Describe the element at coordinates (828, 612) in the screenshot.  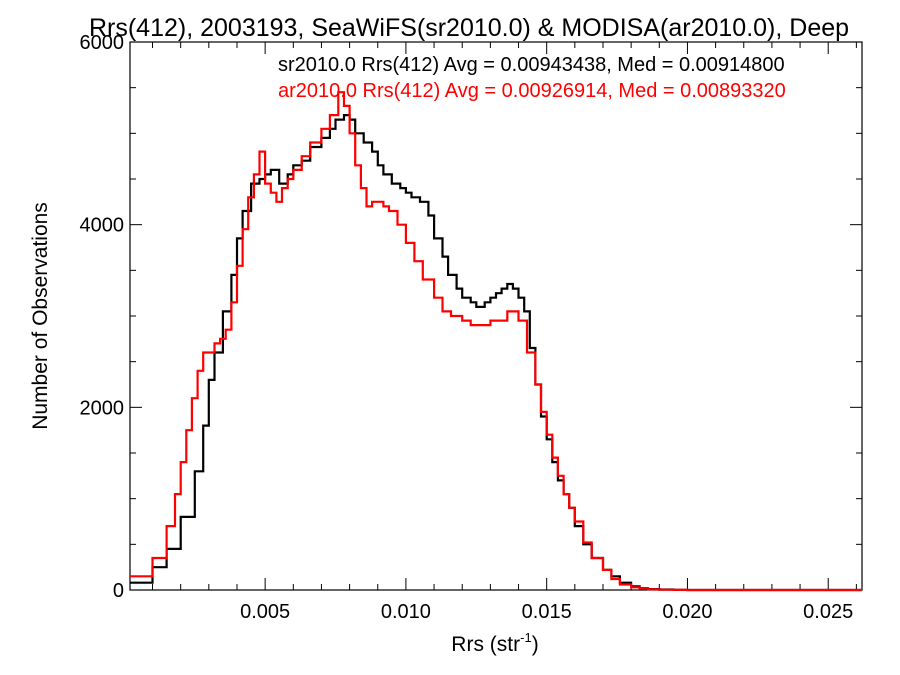
I see `x-tick-label: 0.025` at that location.